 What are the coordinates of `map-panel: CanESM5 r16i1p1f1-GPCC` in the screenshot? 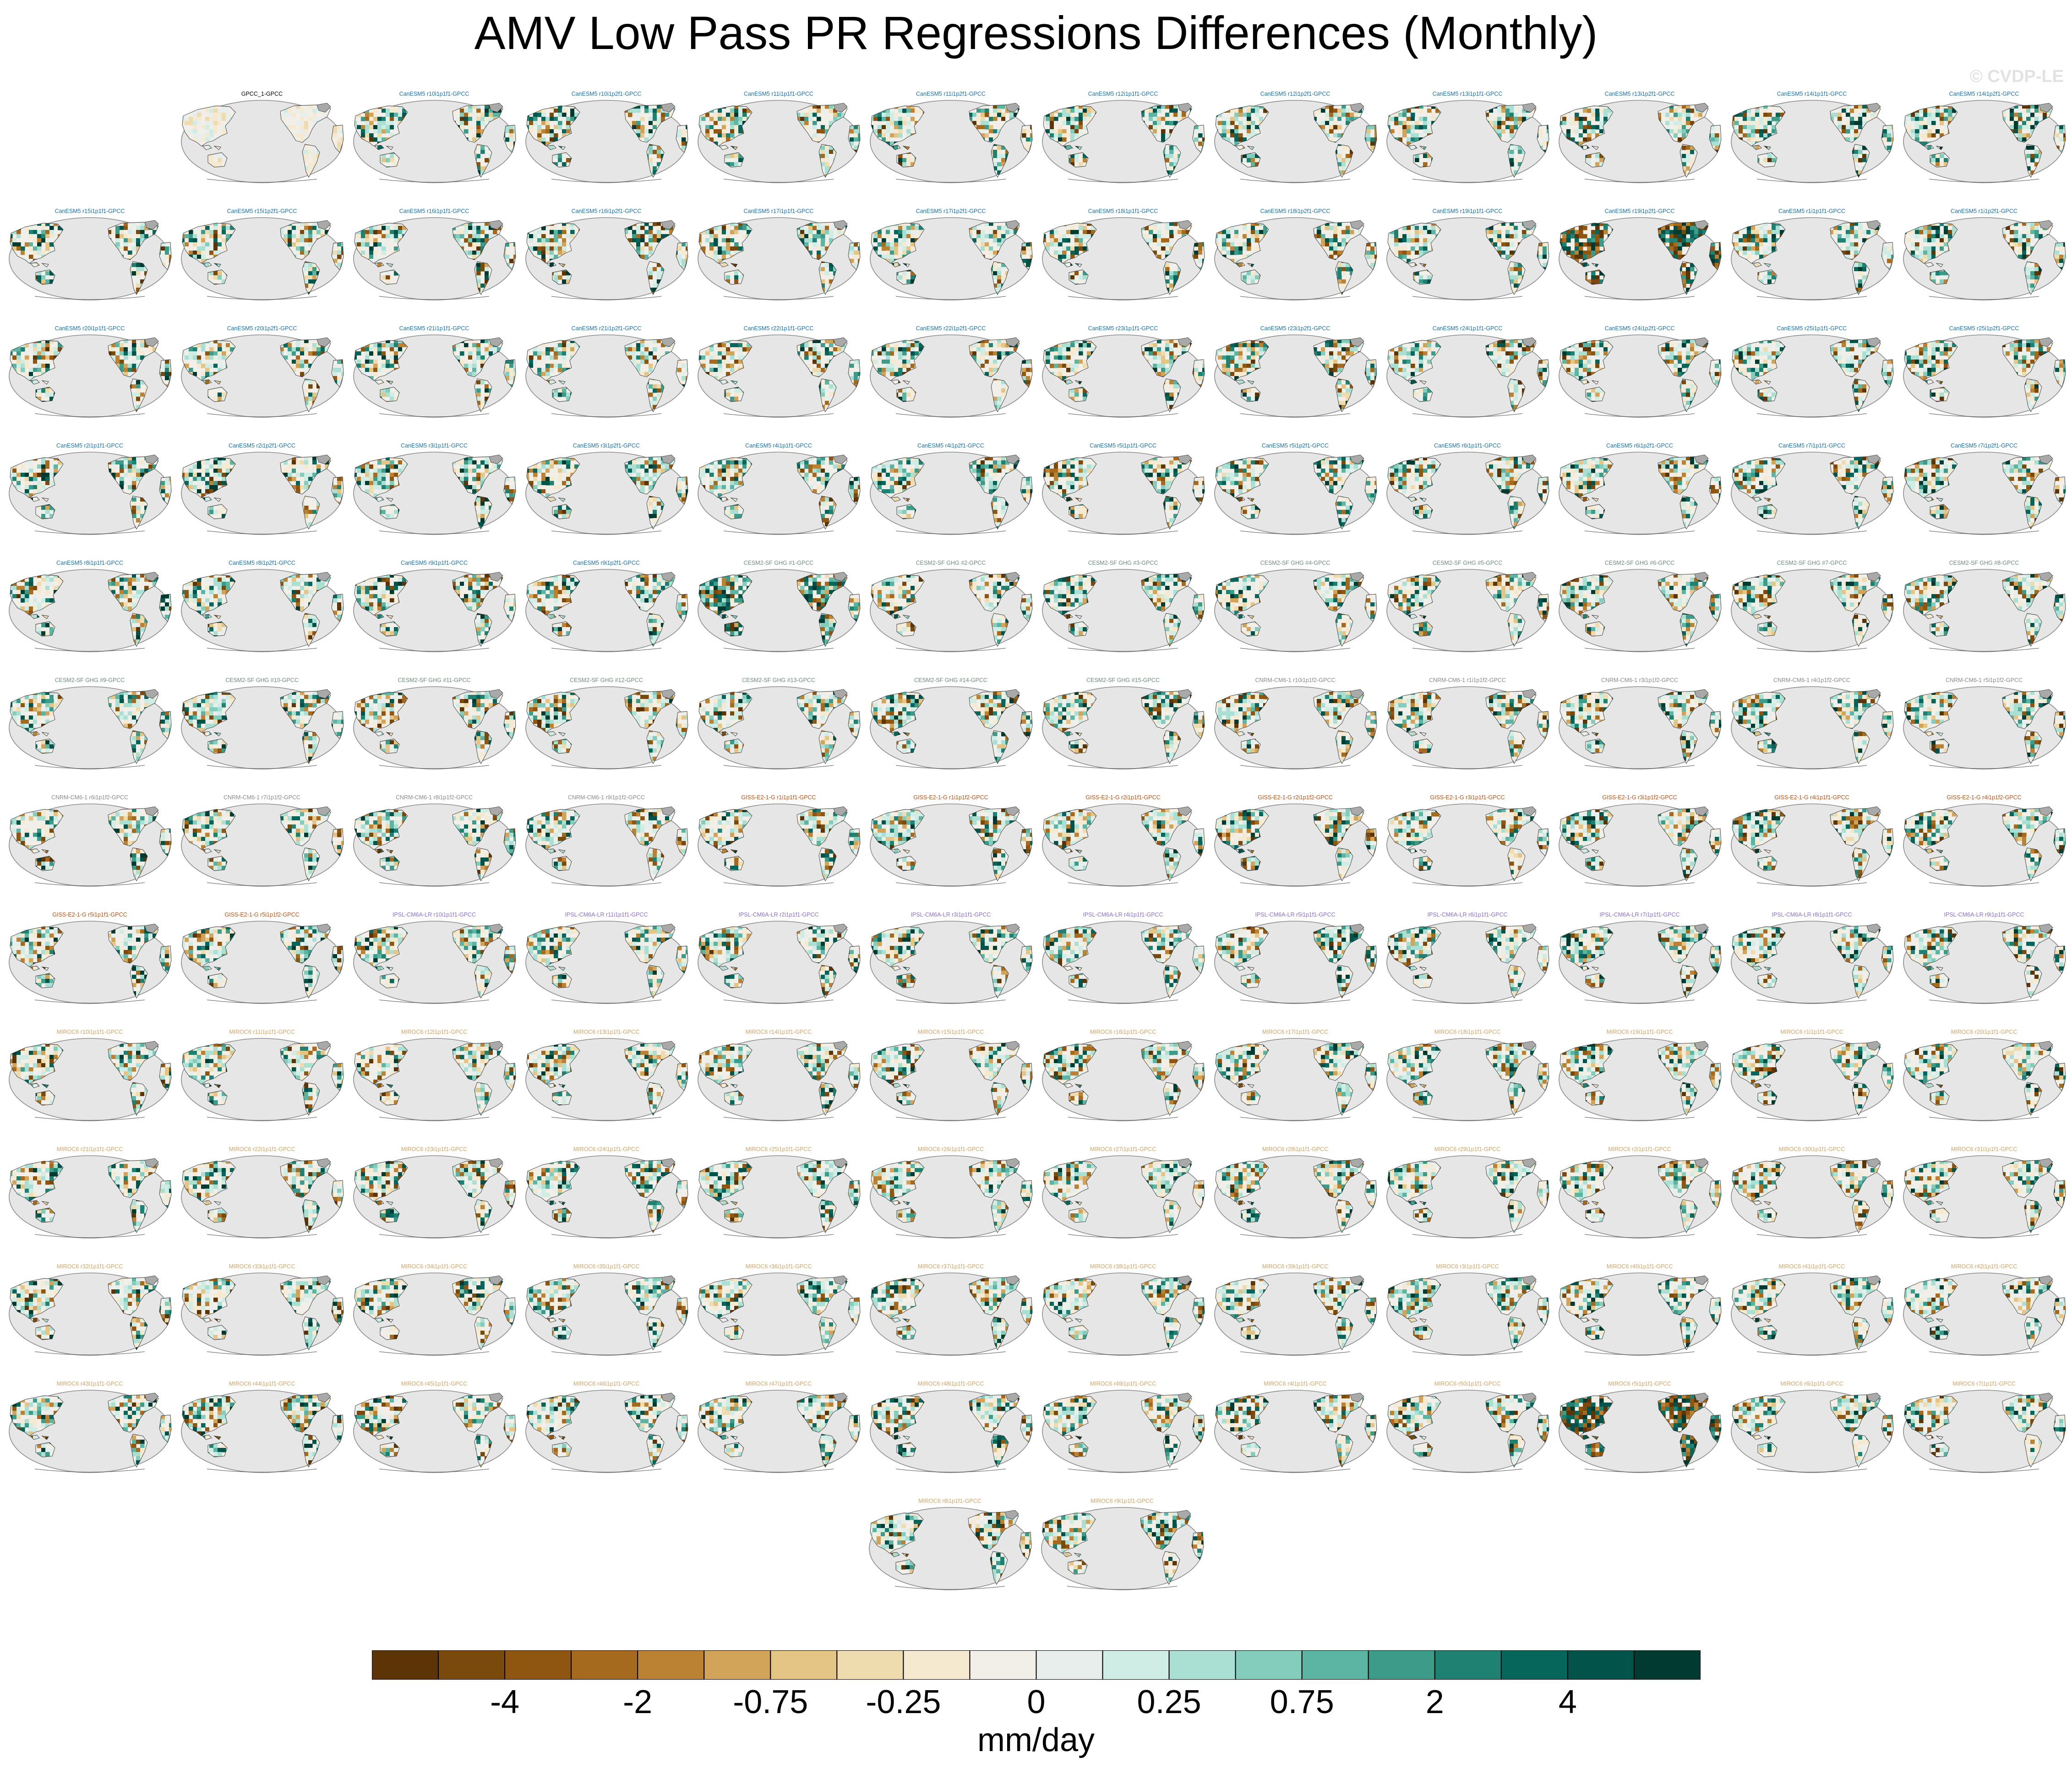 It's located at (435, 255).